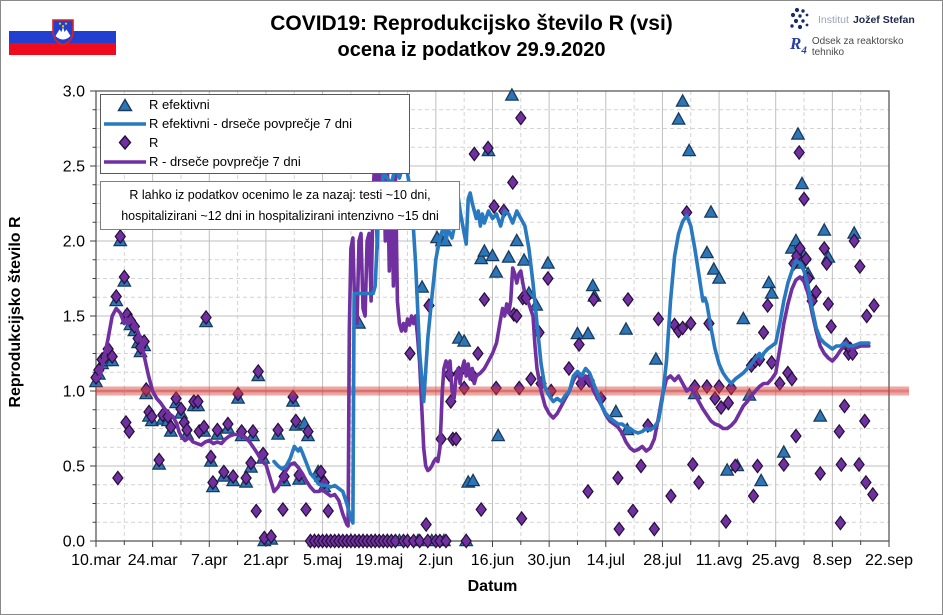 Image resolution: width=943 pixels, height=615 pixels. I want to click on y-tick-label: 1.0, so click(74, 392).